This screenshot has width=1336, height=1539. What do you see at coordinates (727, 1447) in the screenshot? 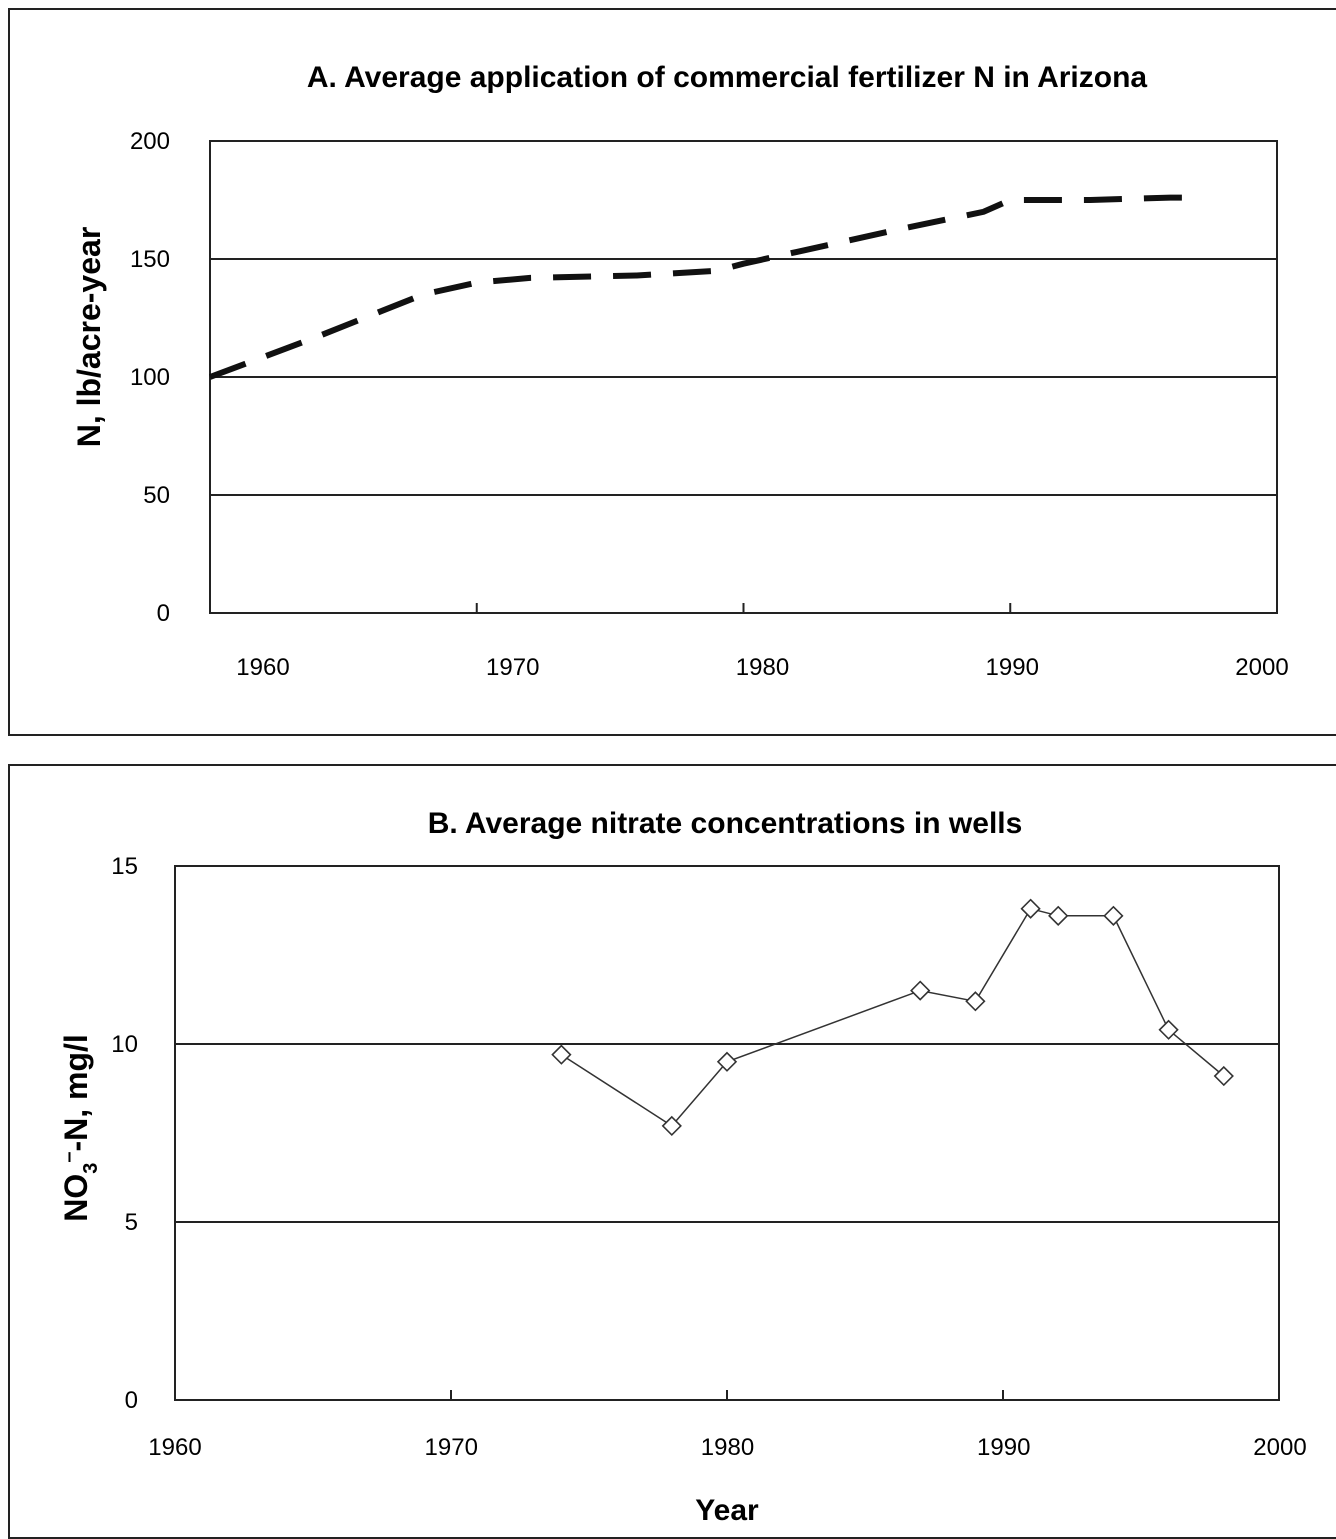
I see `chart-b-x-tick-label: 1980` at bounding box center [727, 1447].